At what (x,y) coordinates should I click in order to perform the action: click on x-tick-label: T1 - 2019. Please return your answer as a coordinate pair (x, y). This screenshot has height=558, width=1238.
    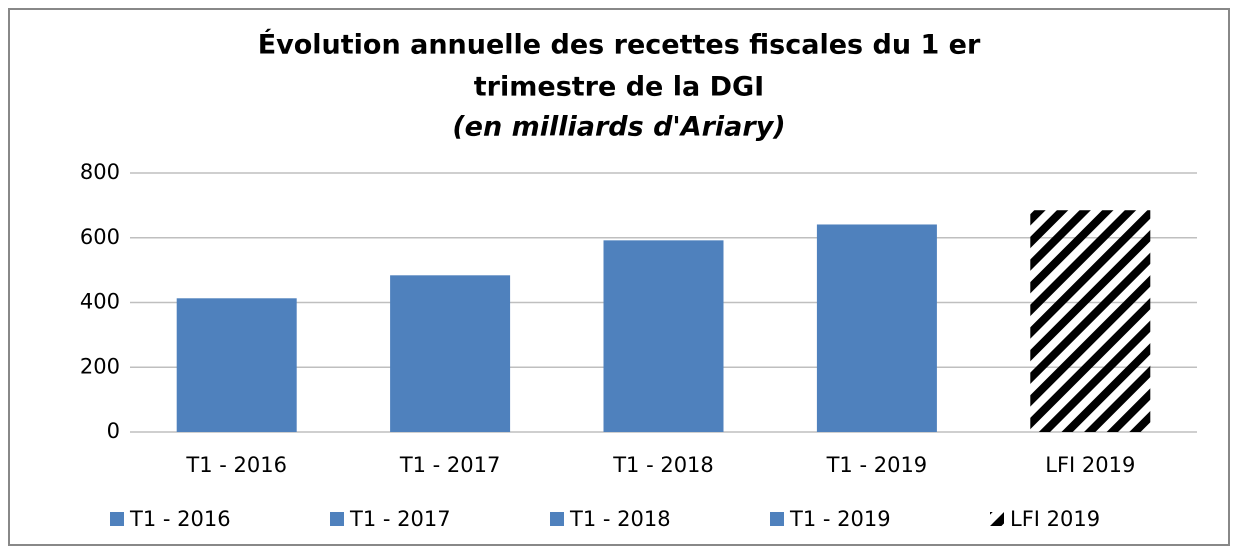
    Looking at the image, I should click on (877, 465).